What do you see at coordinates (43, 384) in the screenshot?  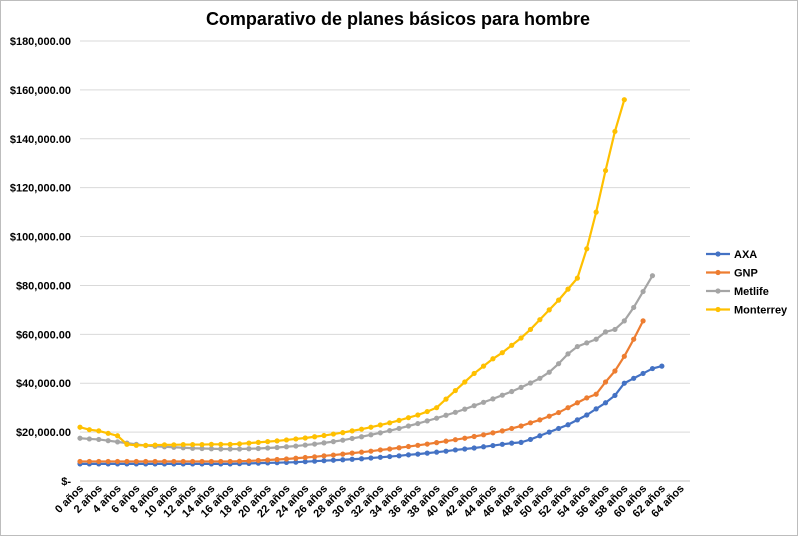 I see `y-tick-label: $40,000.00` at bounding box center [43, 384].